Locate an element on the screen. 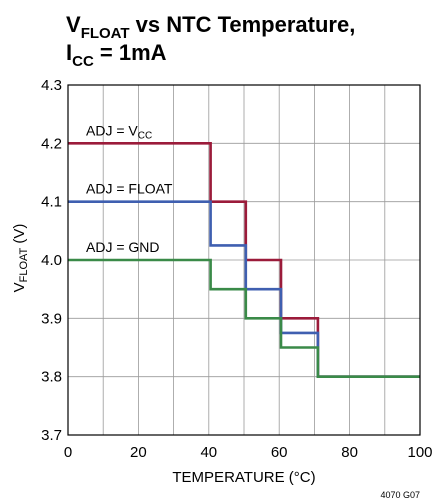  series-annotation: ADJ = VCC is located at coordinates (119, 131).